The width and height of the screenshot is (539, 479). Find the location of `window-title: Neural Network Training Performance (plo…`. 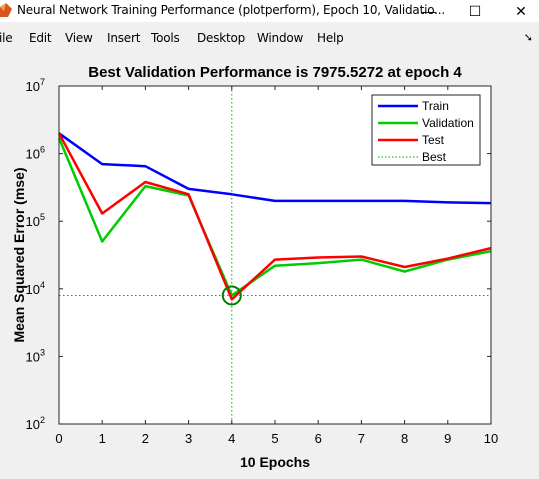

window-title: Neural Network Training Performance (plo… is located at coordinates (231, 10).